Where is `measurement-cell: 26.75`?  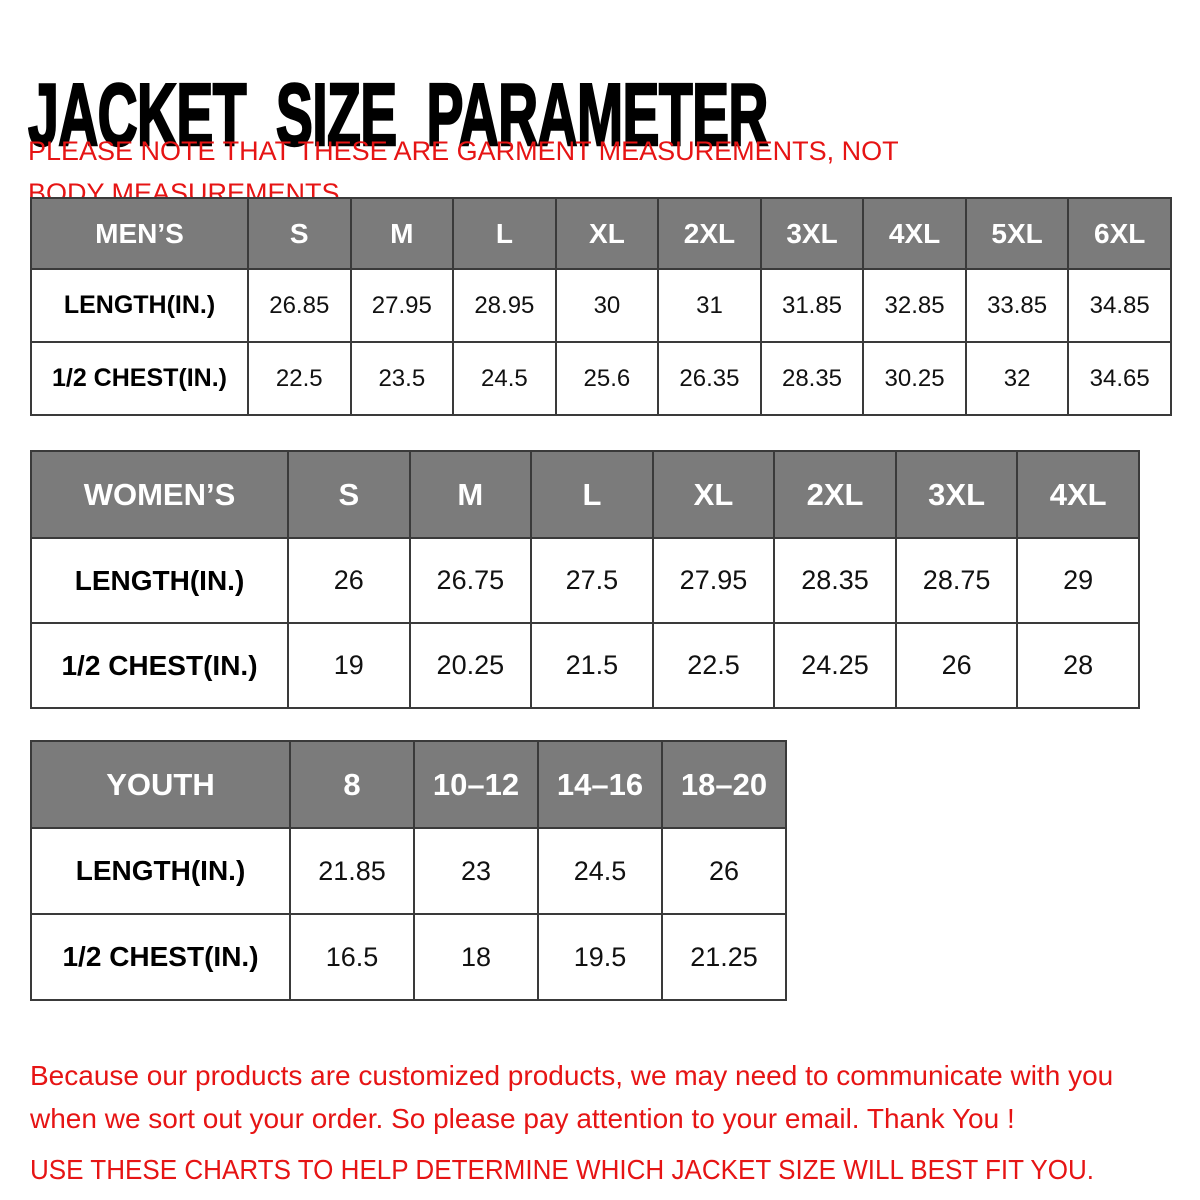
measurement-cell: 26.75 is located at coordinates (470, 580).